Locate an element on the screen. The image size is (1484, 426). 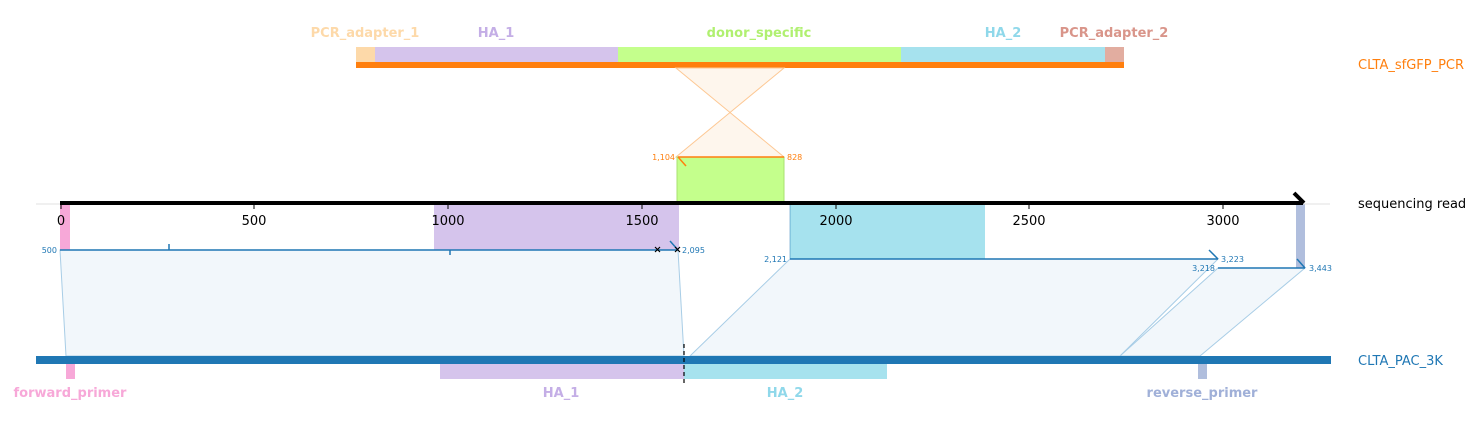
ref-track-name: CLTA_PAC_3K is located at coordinates (1400, 361).